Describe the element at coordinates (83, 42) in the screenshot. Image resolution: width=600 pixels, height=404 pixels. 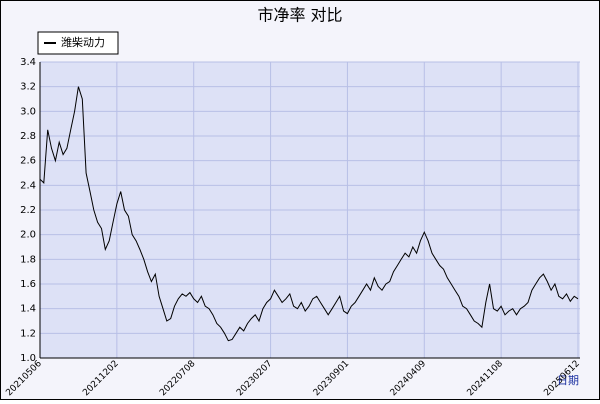
I see `legend-label: 潍柴动力` at that location.